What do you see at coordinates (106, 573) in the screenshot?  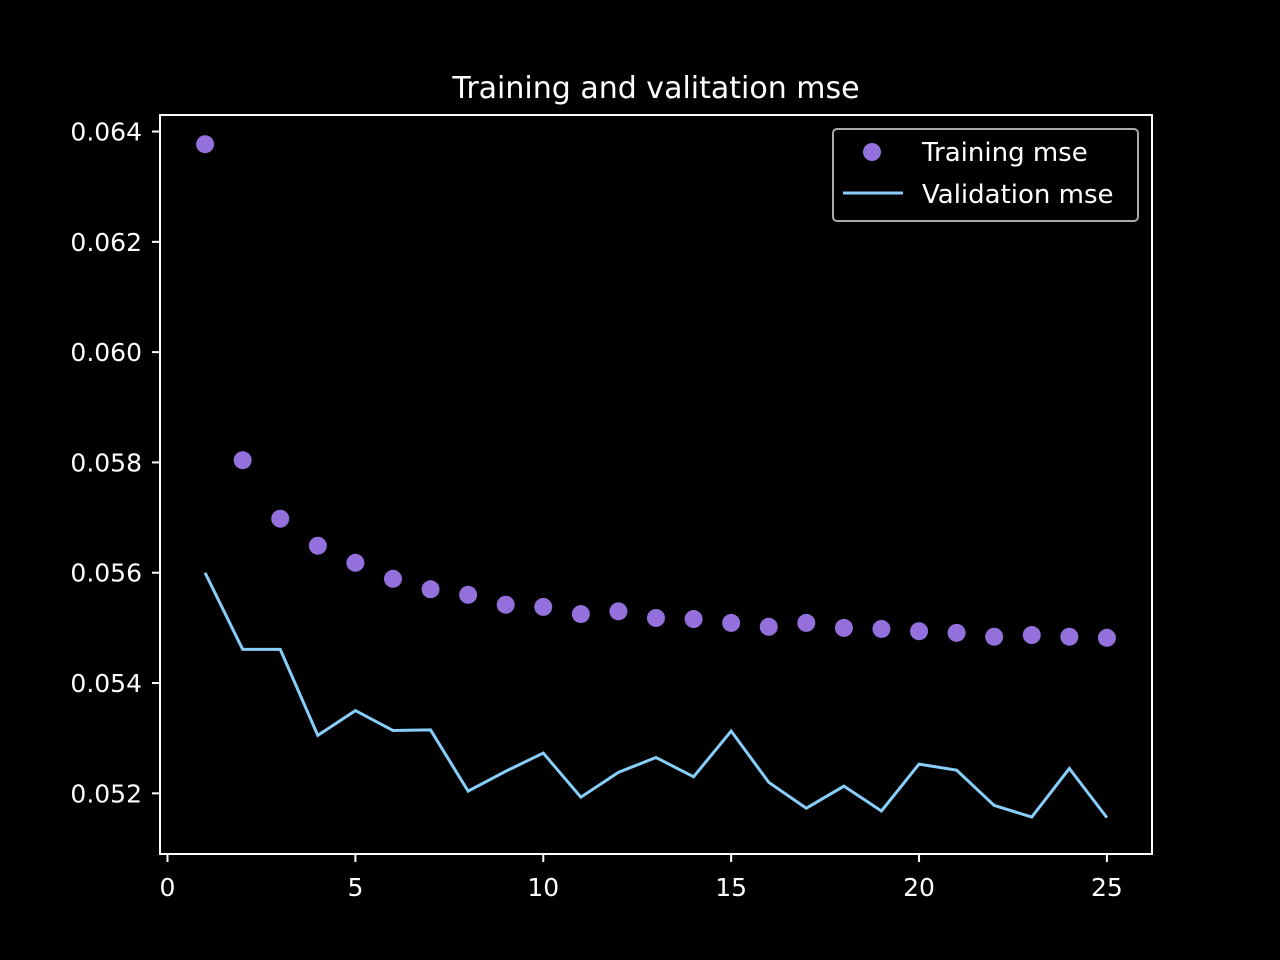 I see `y-tick-label: 0.056` at bounding box center [106, 573].